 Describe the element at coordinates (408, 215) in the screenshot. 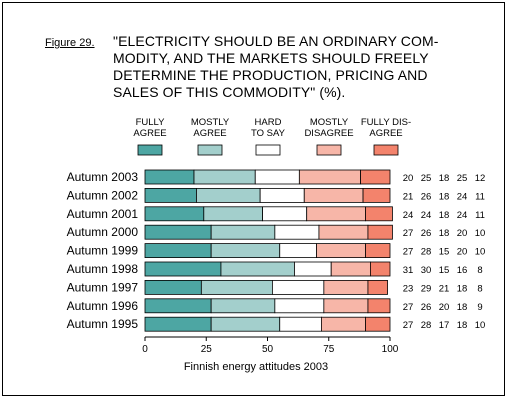

I see `value-label: 24` at that location.